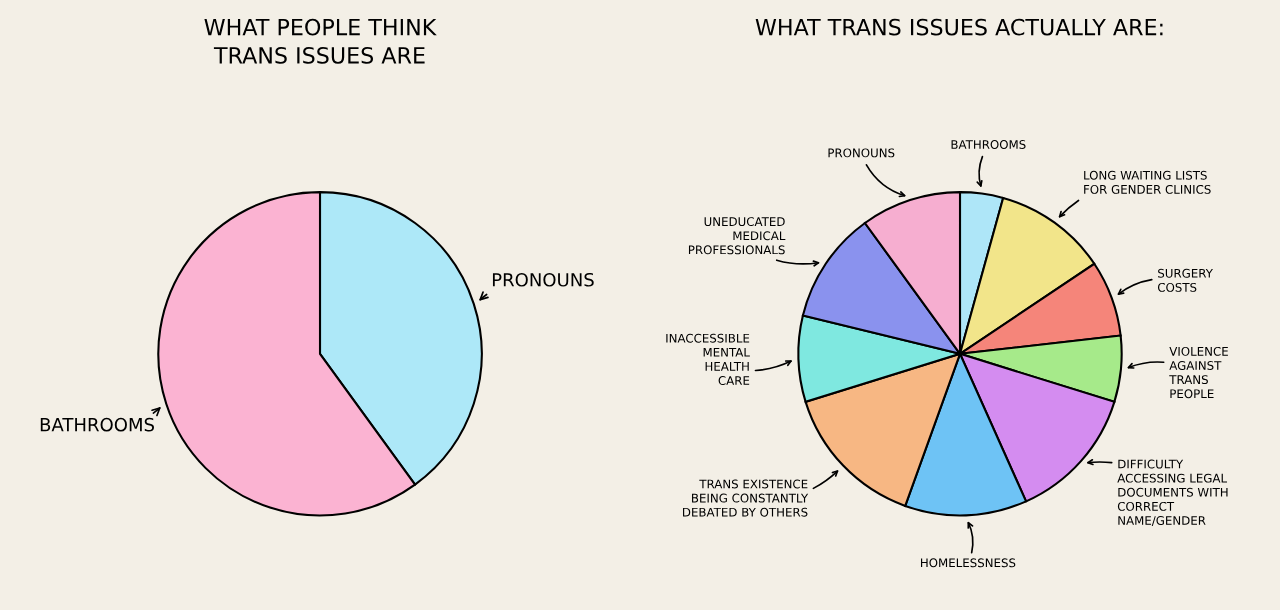 The image size is (1280, 610). Describe the element at coordinates (746, 498) in the screenshot. I see `slice-label: TRANS EXISTENCE BEING CONSTANTLY DEBATED BY OTHERS` at that location.